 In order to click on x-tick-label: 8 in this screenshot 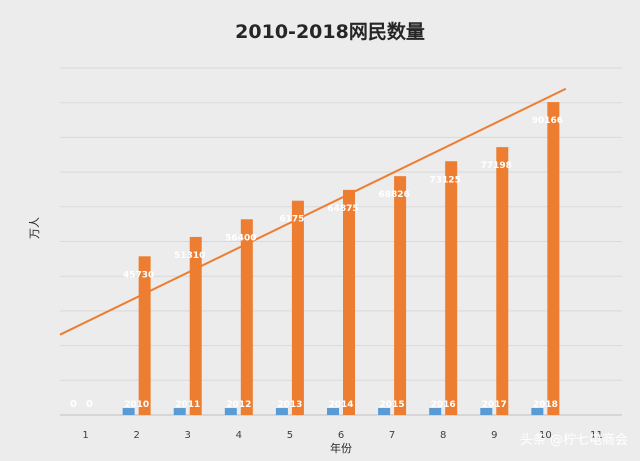, I will do `click(443, 435)`.